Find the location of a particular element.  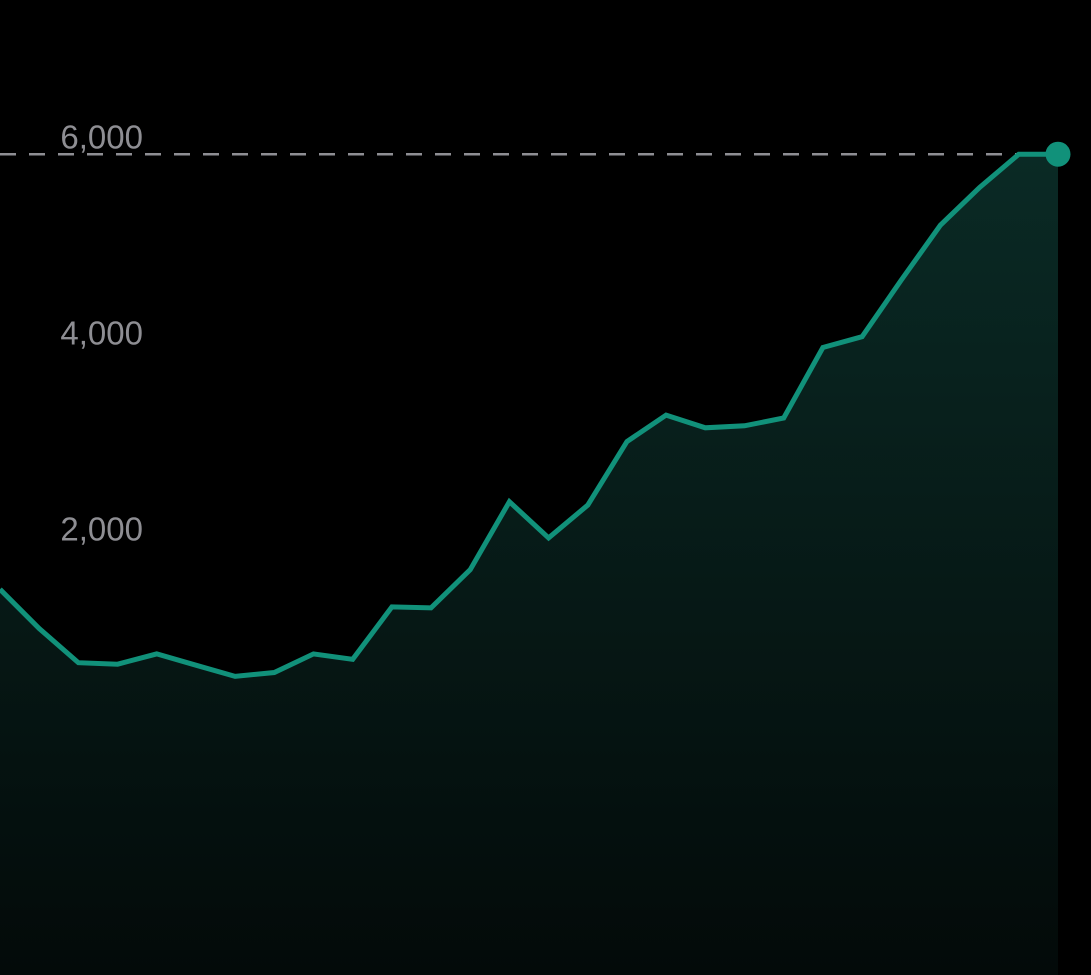

marker-layer is located at coordinates (1058, 154).